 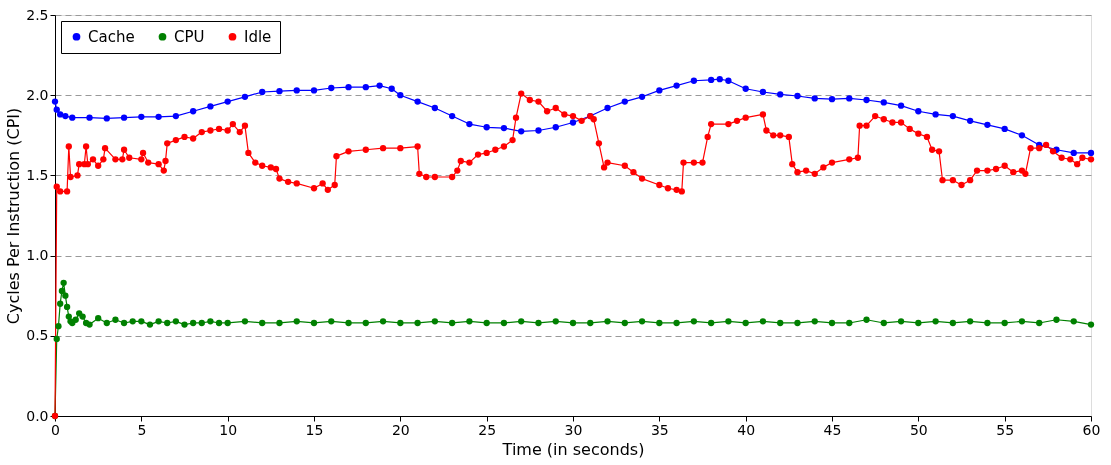 What do you see at coordinates (55, 429) in the screenshot?
I see `x-tick-label: 0` at bounding box center [55, 429].